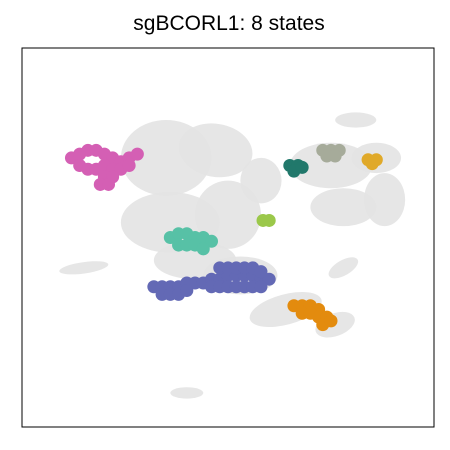 The image size is (450, 450). I want to click on chart-title: sgBCORL1: 8 states, so click(229, 23).